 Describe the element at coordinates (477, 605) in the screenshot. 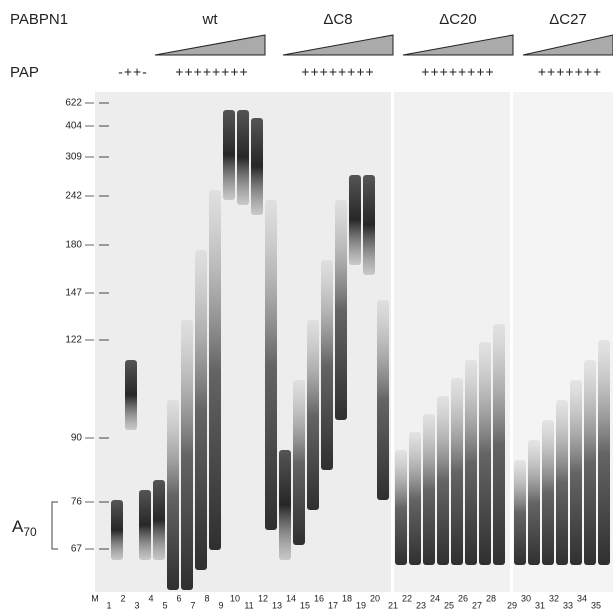

I see `lane-label: 27` at that location.